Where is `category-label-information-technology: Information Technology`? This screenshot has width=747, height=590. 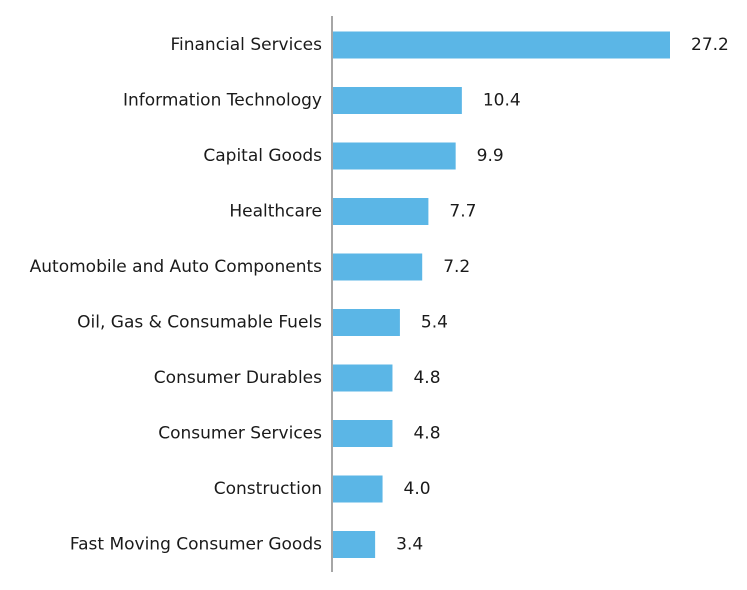
category-label-information-technology: Information Technology is located at coordinates (222, 101).